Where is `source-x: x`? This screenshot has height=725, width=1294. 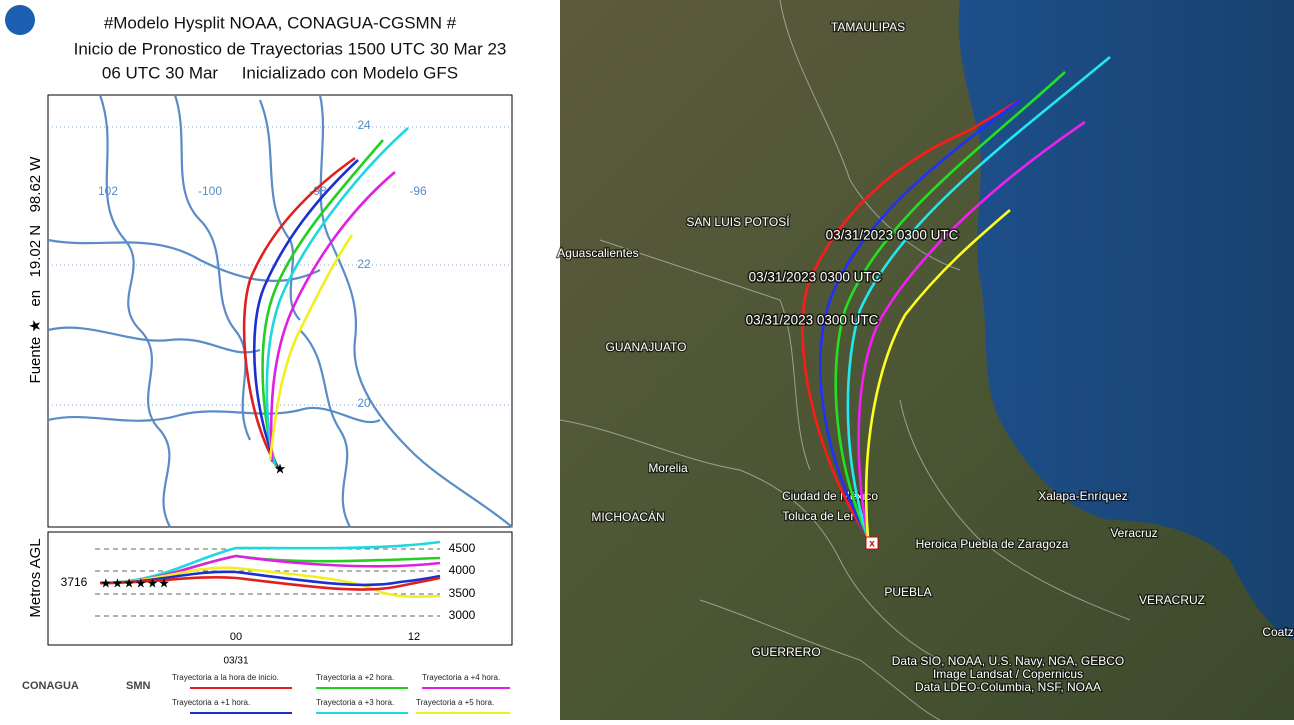 source-x: x is located at coordinates (872, 544).